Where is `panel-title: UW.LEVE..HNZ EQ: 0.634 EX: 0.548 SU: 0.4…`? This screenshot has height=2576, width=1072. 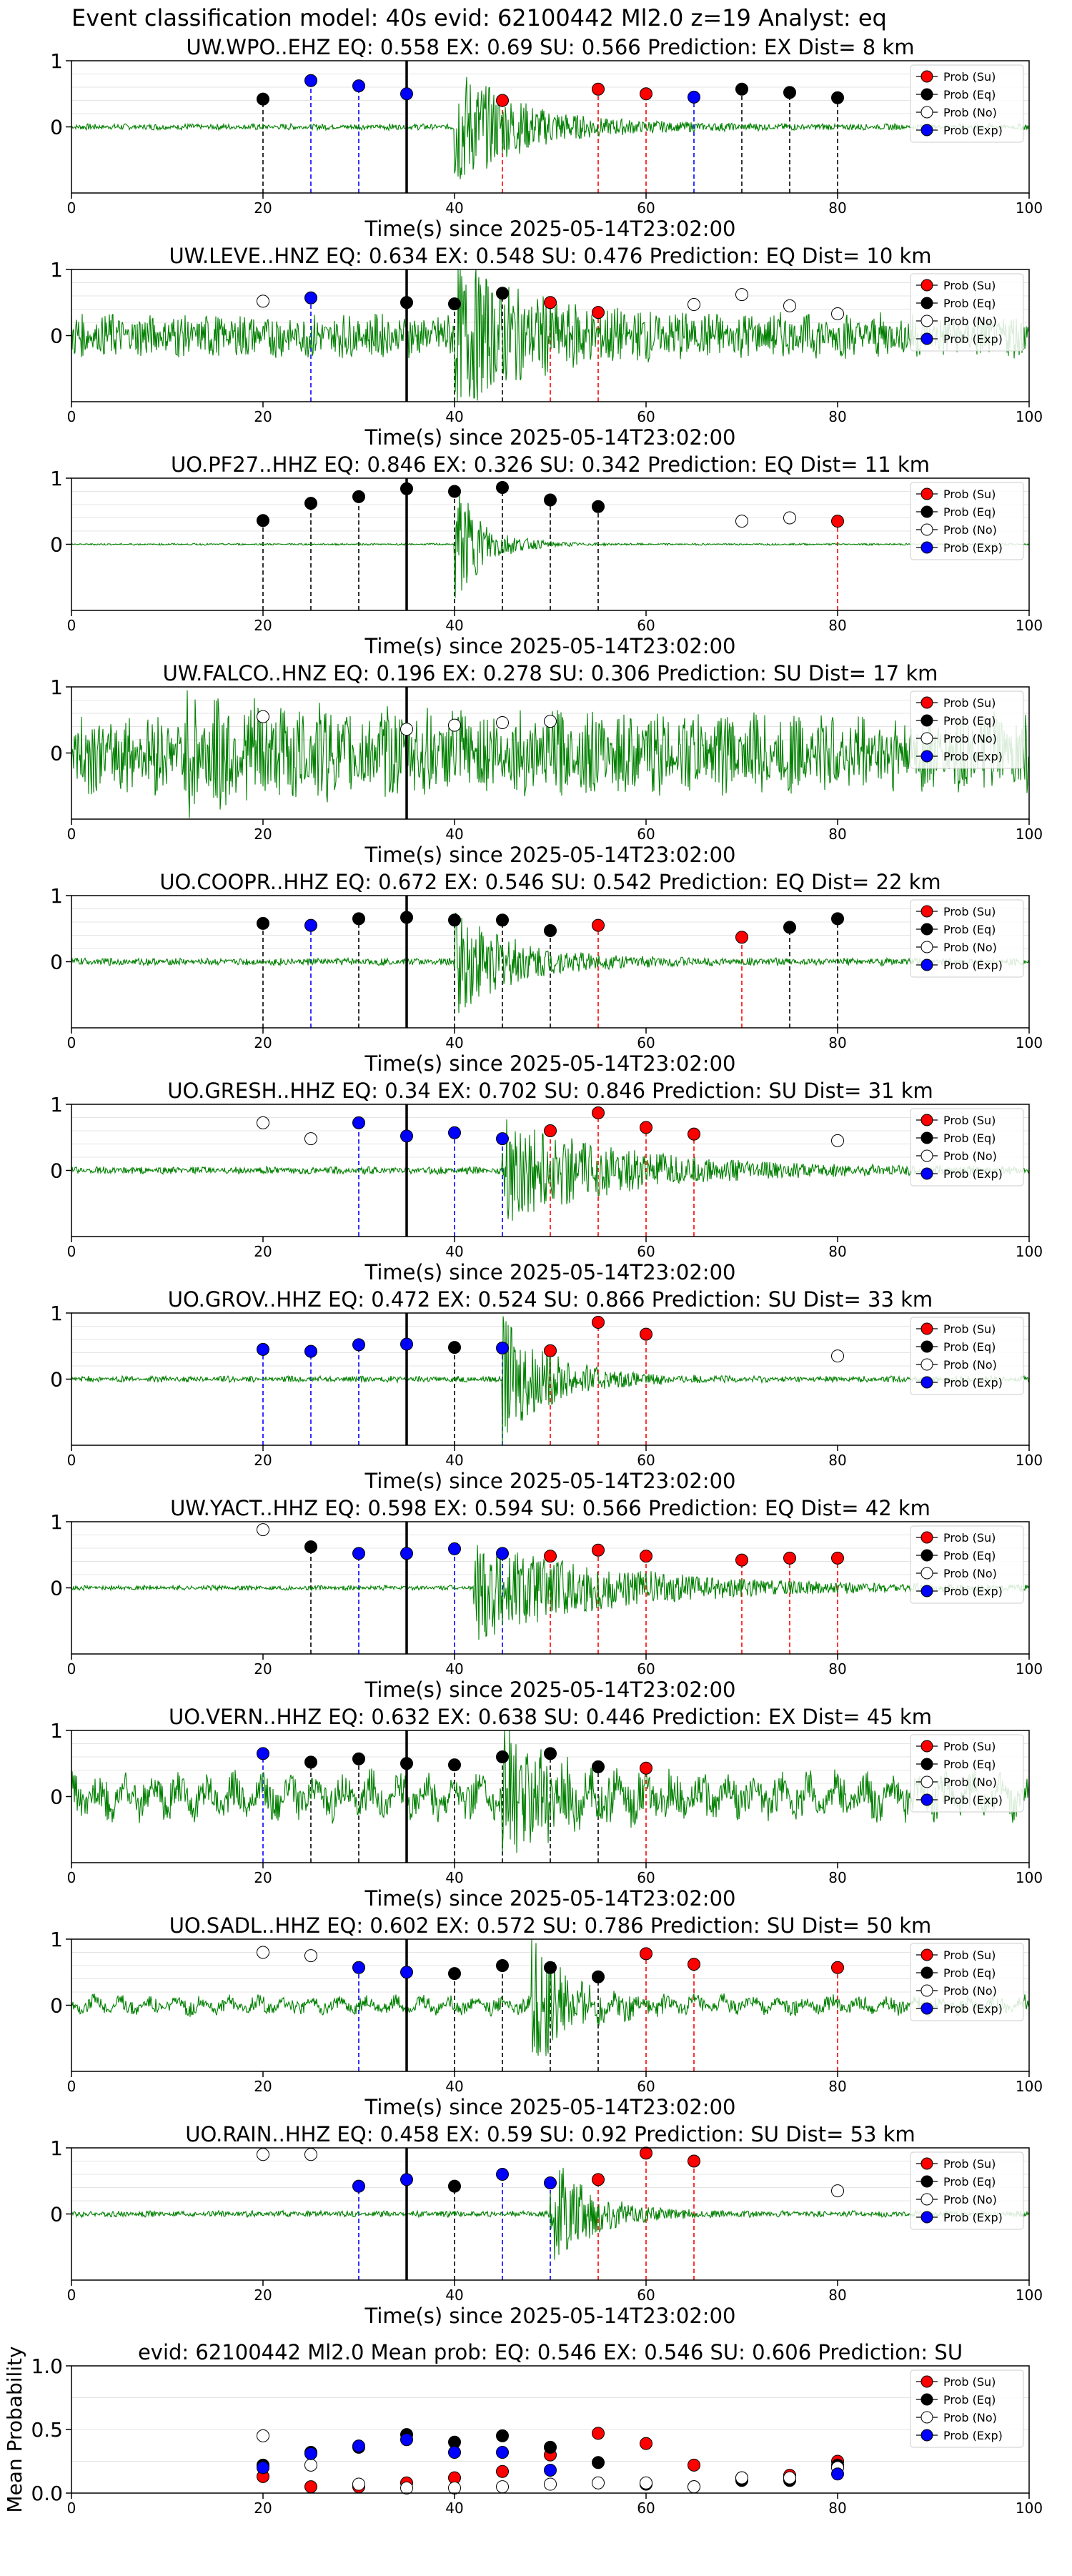
panel-title: UW.LEVE..HNZ EQ: 0.634 EX: 0.548 SU: 0.4… is located at coordinates (550, 256).